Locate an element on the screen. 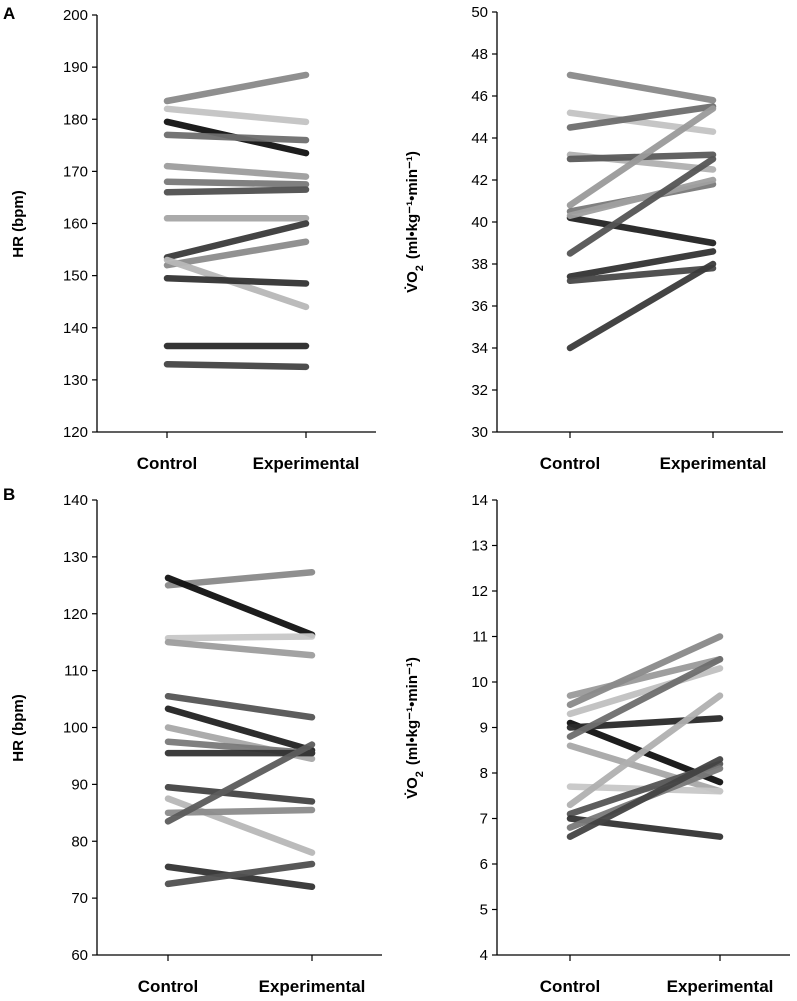  chart-3-ytick-label-9: 13 is located at coordinates (479, 546).